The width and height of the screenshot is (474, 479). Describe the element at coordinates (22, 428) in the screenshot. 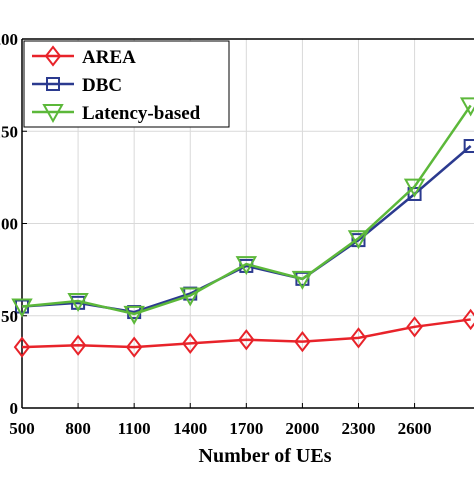

I see `x-tick-label: 500` at that location.